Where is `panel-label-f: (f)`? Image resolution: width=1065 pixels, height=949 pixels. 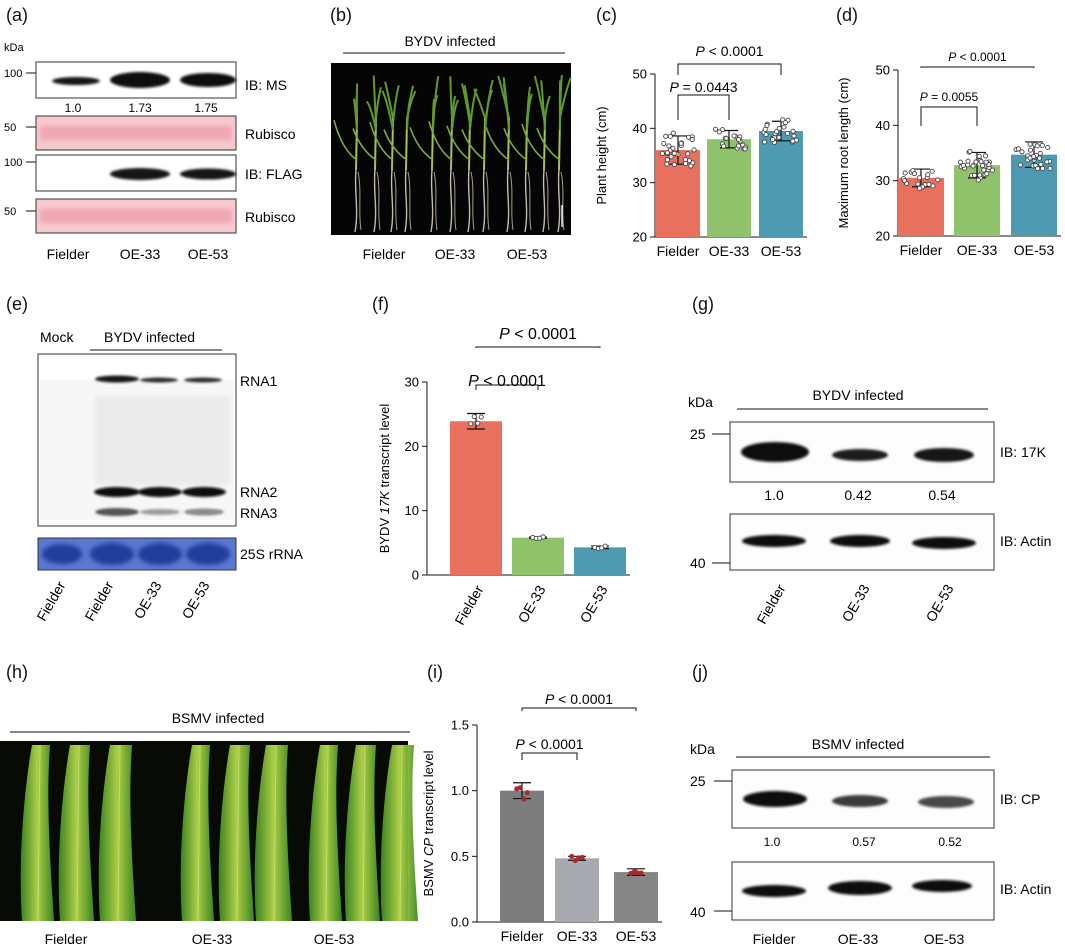
panel-label-f: (f) is located at coordinates (380, 304).